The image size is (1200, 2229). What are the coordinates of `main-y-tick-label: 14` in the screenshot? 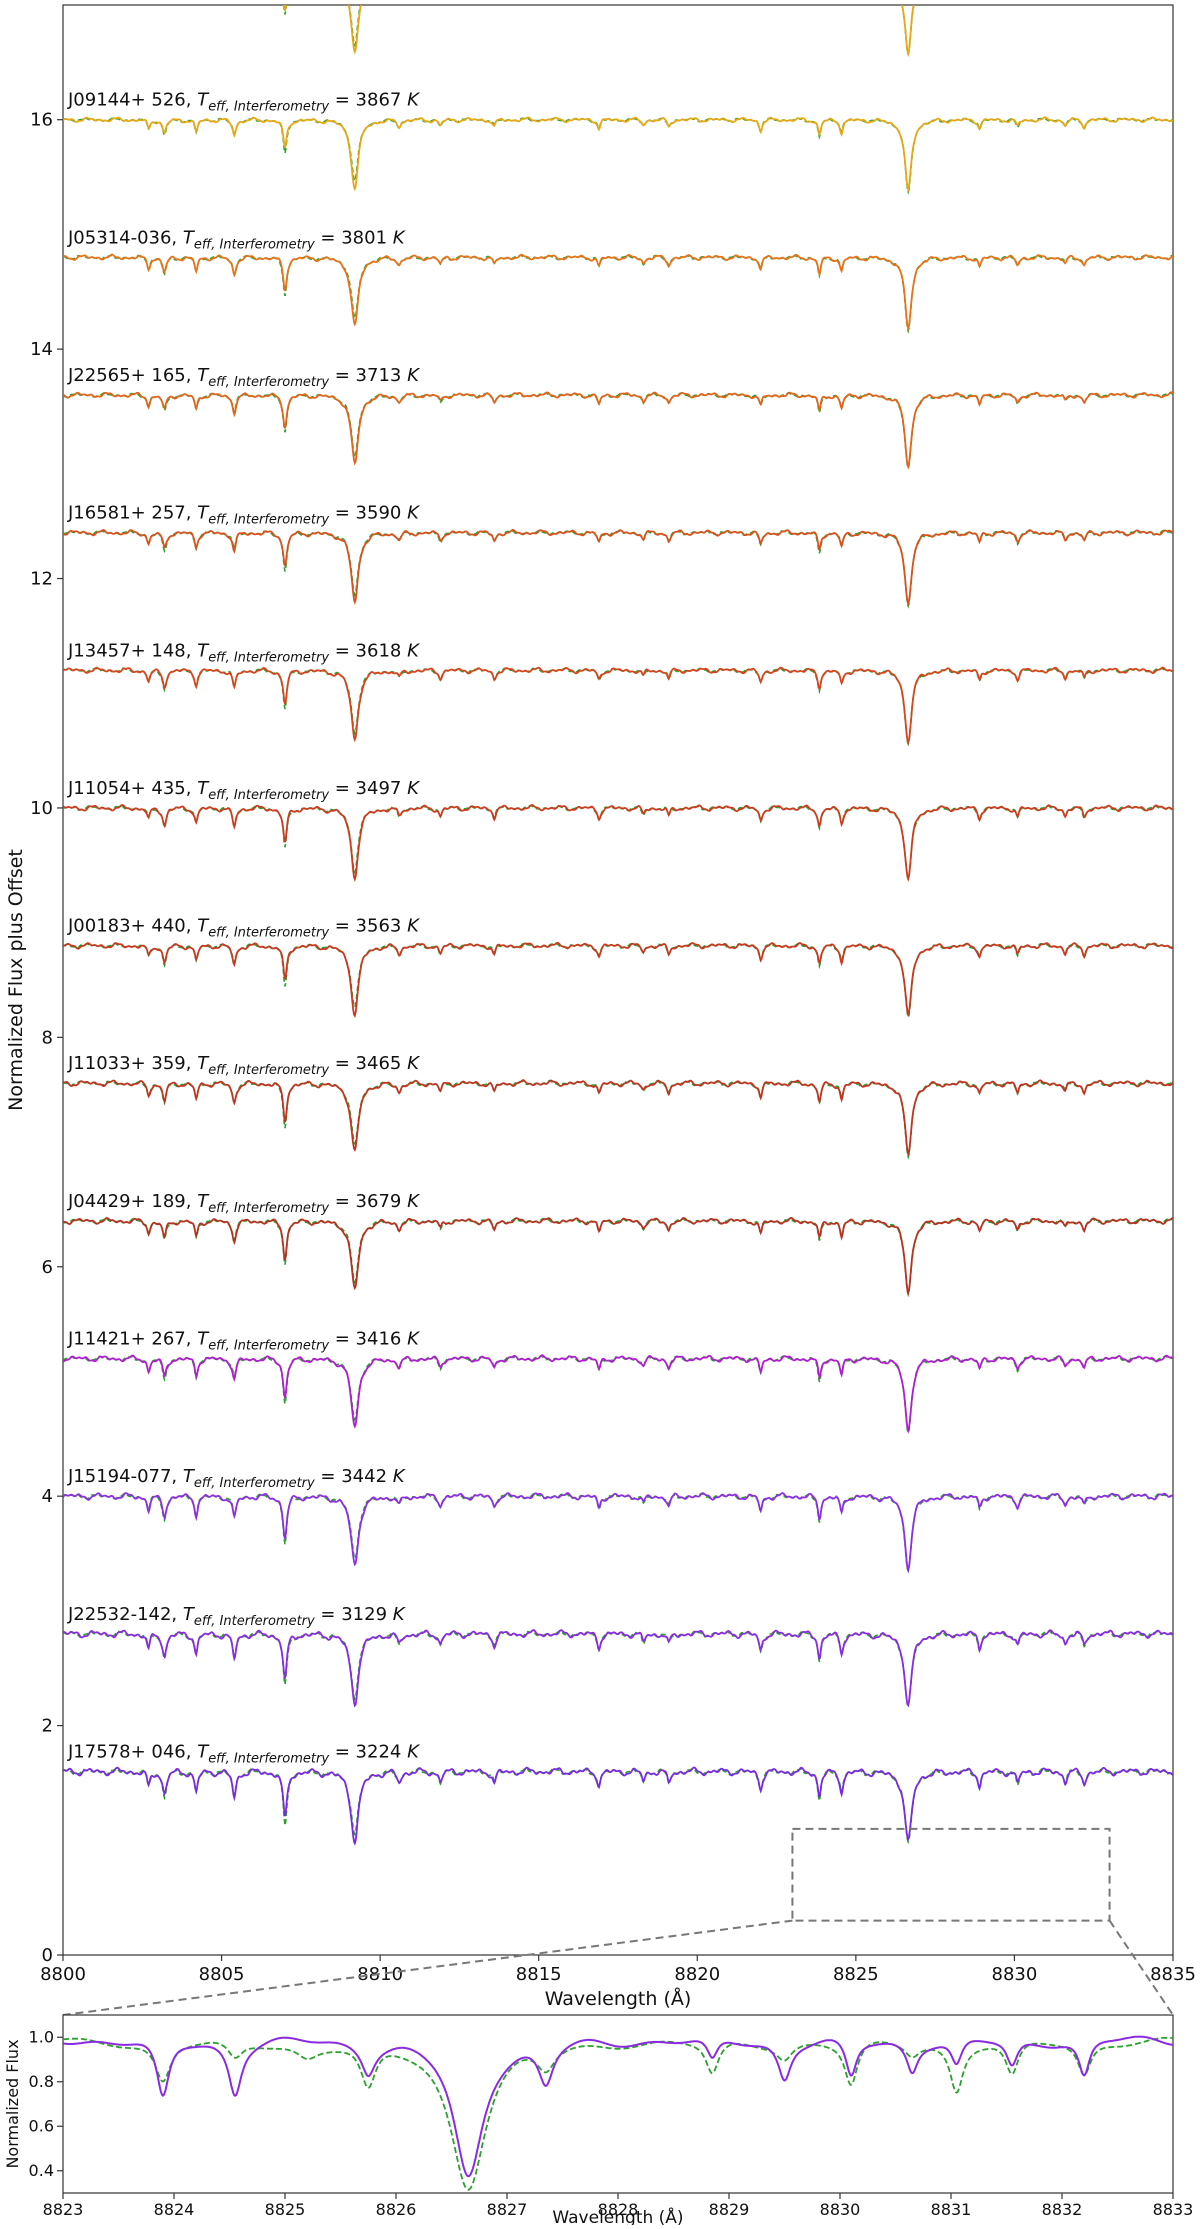 It's located at (41, 349).